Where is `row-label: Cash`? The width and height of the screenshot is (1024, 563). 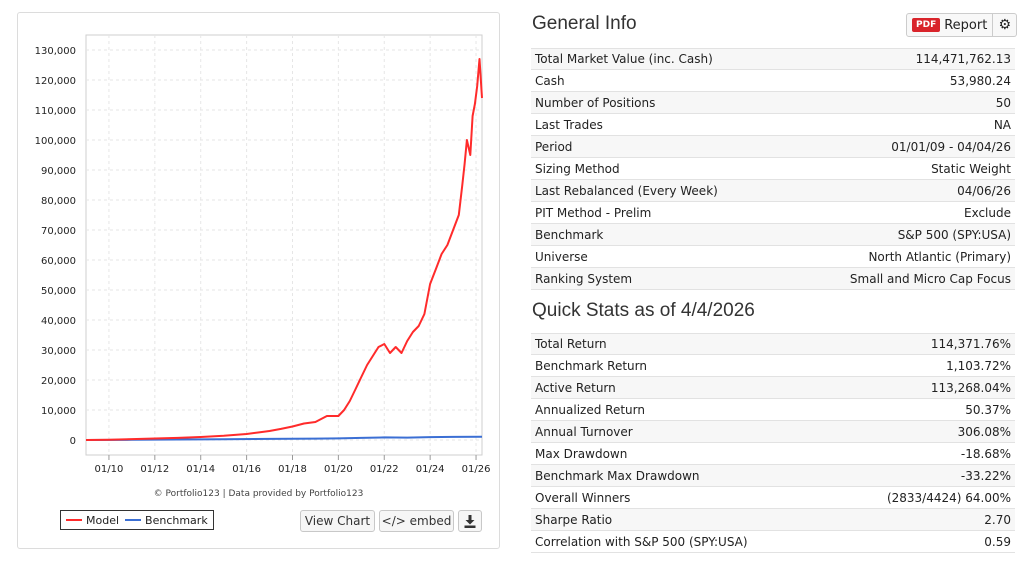 row-label: Cash is located at coordinates (550, 80).